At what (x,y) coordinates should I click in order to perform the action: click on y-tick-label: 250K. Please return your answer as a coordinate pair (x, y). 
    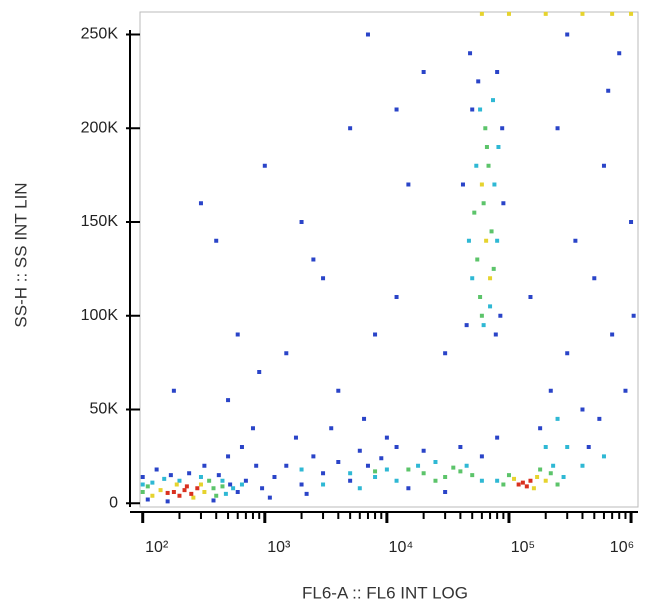
    Looking at the image, I should click on (100, 34).